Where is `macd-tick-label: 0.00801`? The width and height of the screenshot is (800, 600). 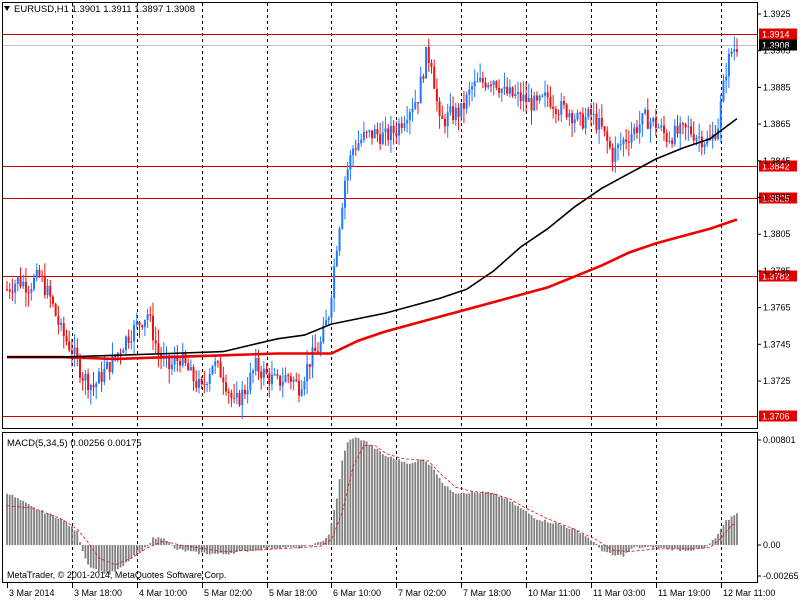 macd-tick-label: 0.00801 is located at coordinates (779, 440).